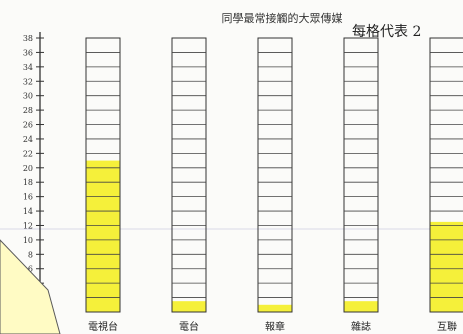 This screenshot has width=463, height=334. What do you see at coordinates (28, 81) in the screenshot?
I see `y-tick-label: 32` at bounding box center [28, 81].